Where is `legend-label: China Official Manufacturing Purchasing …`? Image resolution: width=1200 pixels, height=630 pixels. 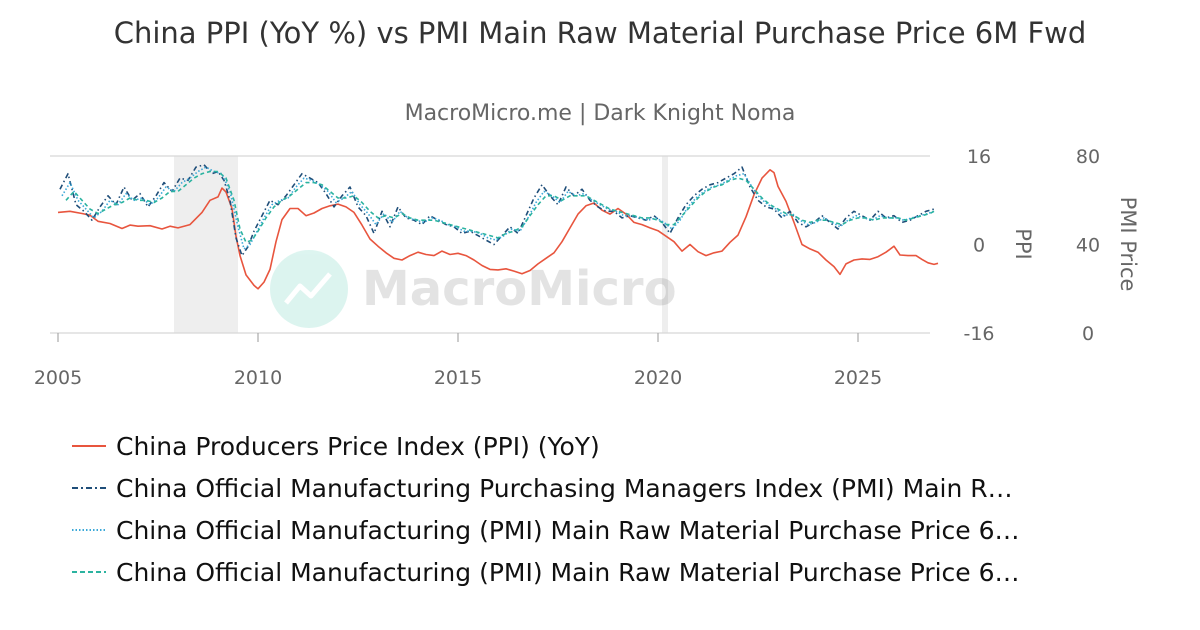 legend-label: China Official Manufacturing Purchasing … is located at coordinates (564, 488).